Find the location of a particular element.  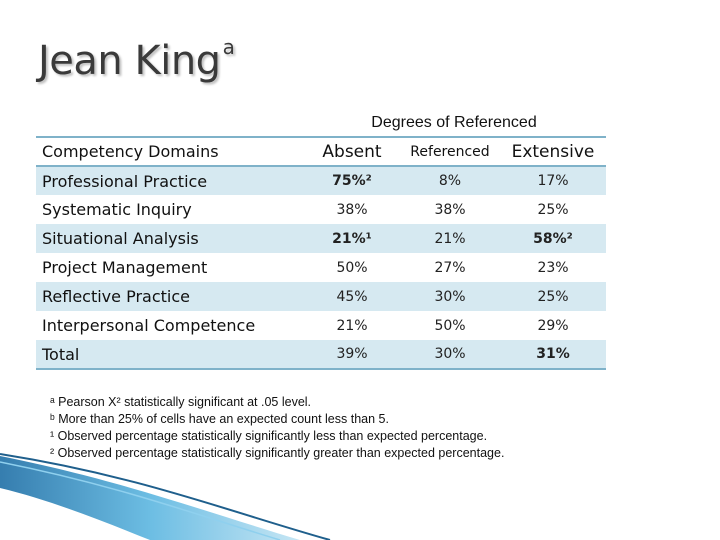

table-row-total: Total 39% 30% 31% is located at coordinates (321, 355).